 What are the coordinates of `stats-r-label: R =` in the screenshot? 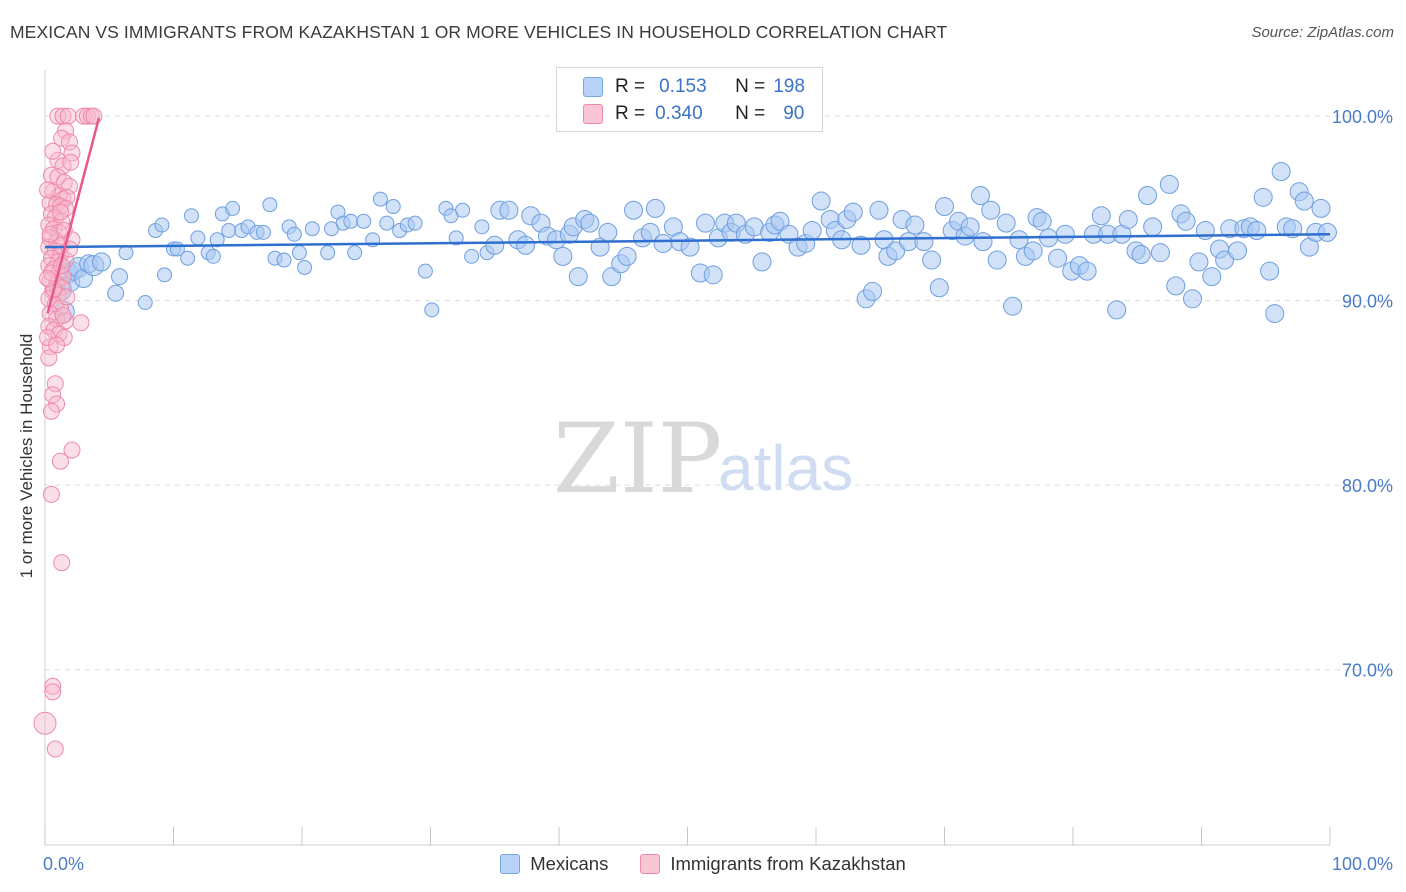 It's located at (630, 113).